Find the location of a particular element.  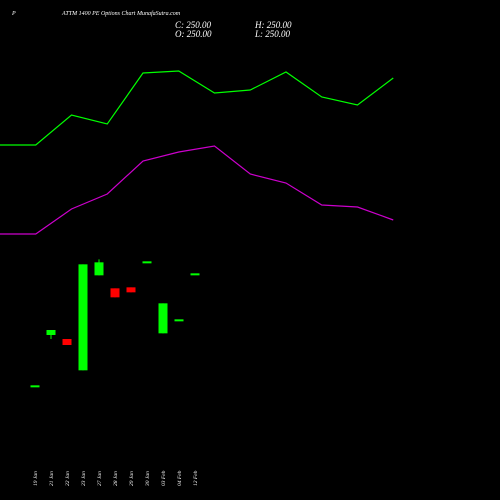

ohlc-label: C: 250.00 is located at coordinates (193, 25).